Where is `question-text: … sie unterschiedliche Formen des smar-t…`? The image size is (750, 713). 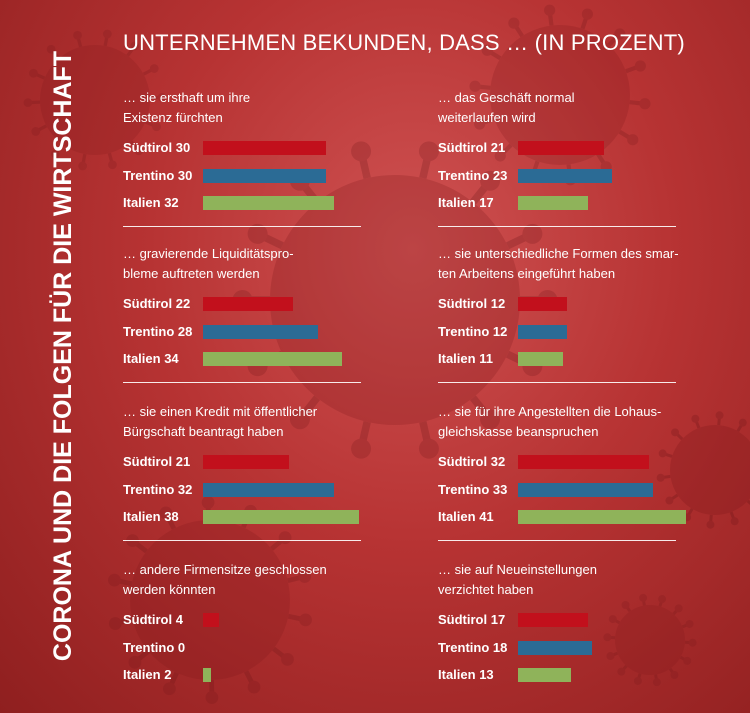
question-text: … sie unterschiedliche Formen des smar-t… is located at coordinates (560, 264).